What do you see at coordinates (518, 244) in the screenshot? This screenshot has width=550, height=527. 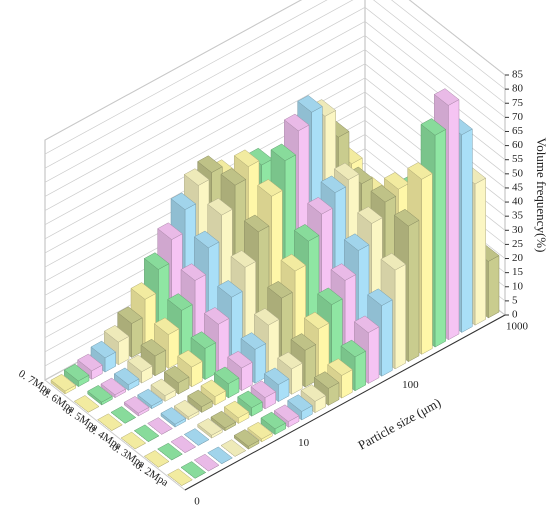 I see `y-tick-label: 25` at bounding box center [518, 244].